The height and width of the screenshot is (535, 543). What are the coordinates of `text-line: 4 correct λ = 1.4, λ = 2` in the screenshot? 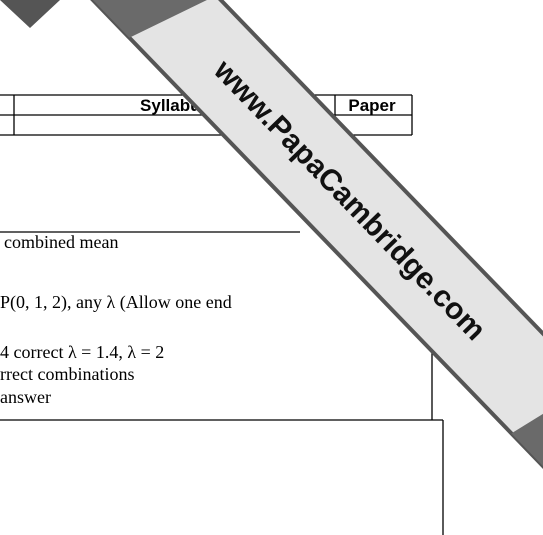 It's located at (82, 352).